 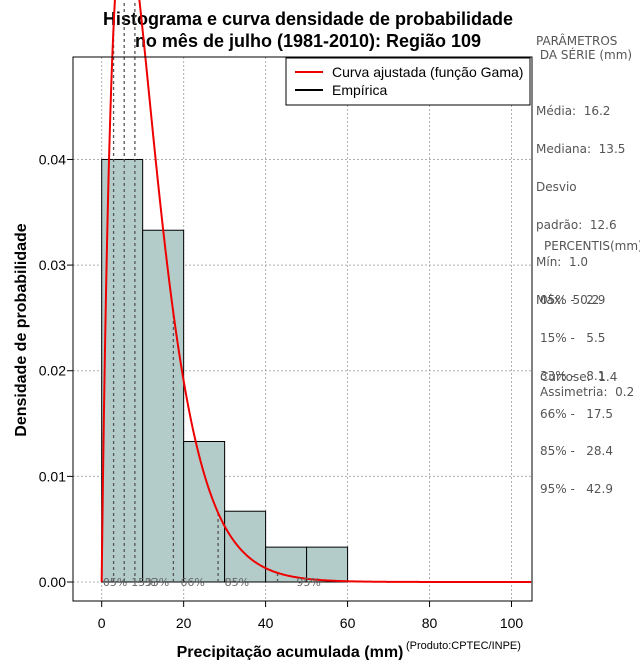 I want to click on assimetria: Assimetria: 0.2, so click(x=587, y=392).